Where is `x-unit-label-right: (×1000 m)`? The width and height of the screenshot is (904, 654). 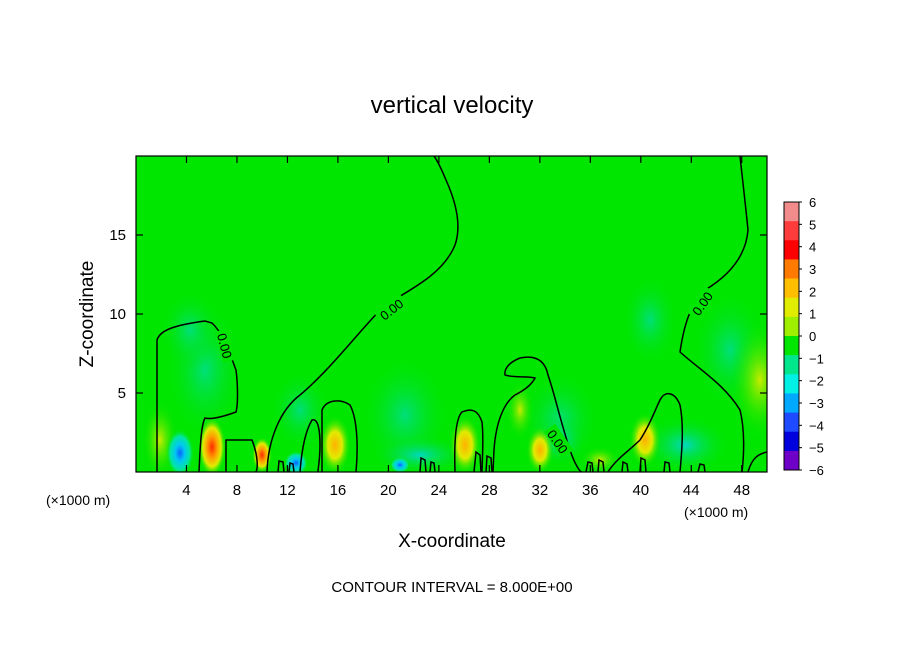 x-unit-label-right: (×1000 m) is located at coordinates (716, 512).